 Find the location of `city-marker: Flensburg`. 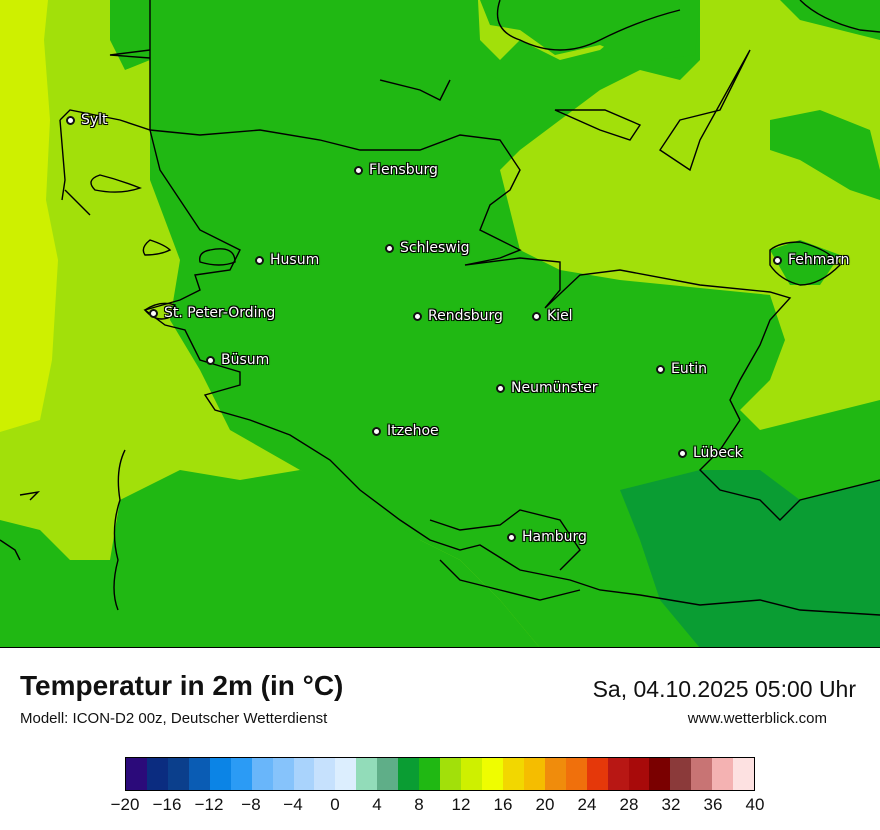

city-marker: Flensburg is located at coordinates (396, 170).